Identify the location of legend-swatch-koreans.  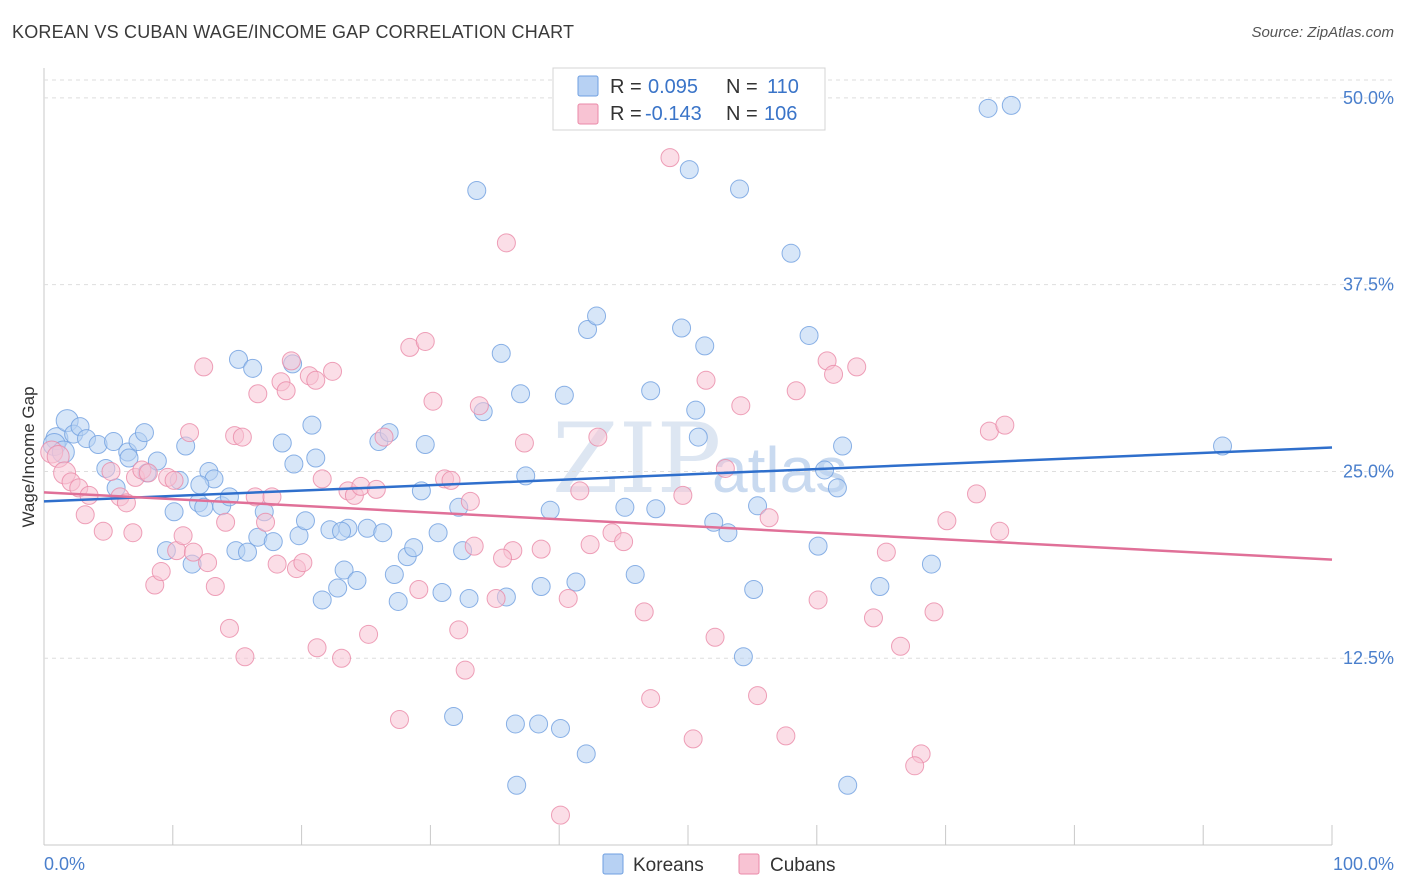
(588, 86).